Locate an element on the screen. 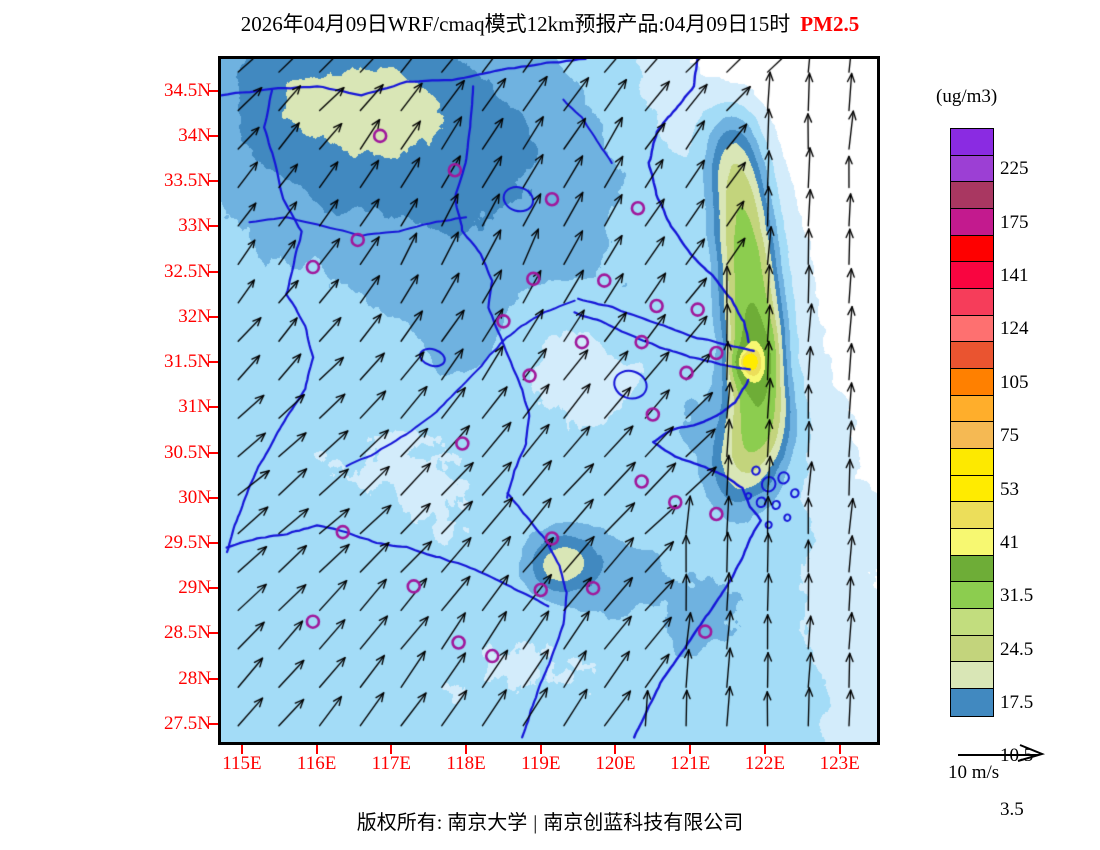 The width and height of the screenshot is (1100, 850). wind-scale-label: 10 m/s is located at coordinates (974, 772).